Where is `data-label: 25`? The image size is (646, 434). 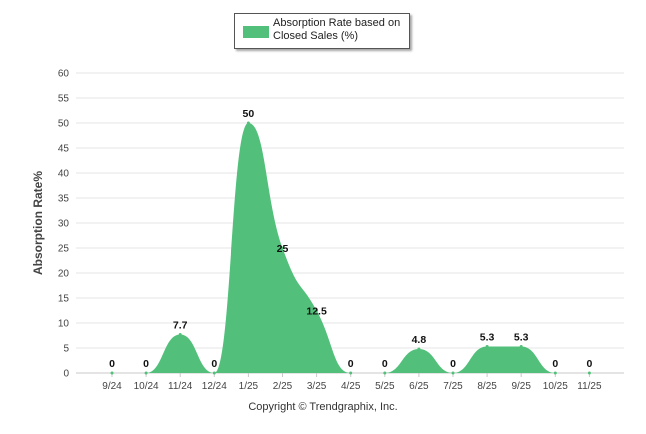
data-label: 25 is located at coordinates (283, 249).